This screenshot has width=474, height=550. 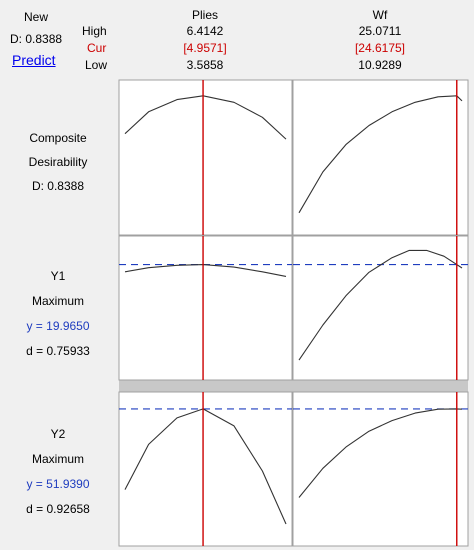 I want to click on row-separator, so click(x=293, y=386).